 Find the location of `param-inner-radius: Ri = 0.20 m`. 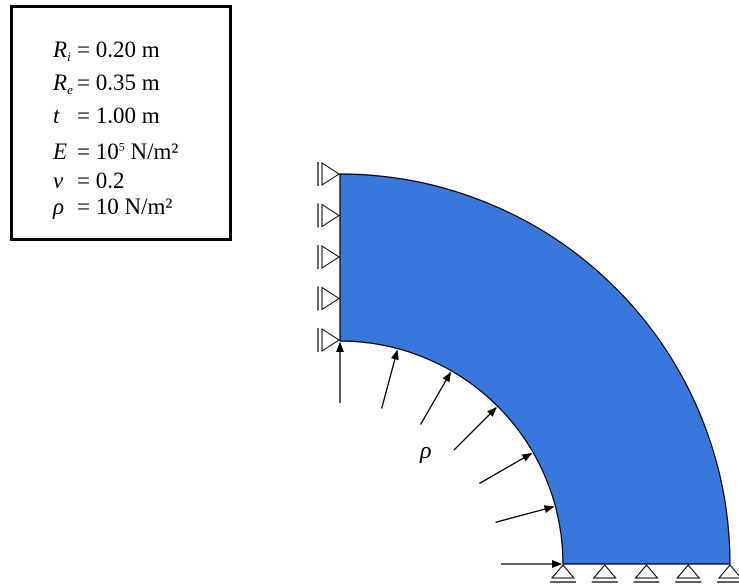

param-inner-radius: Ri = 0.20 m is located at coordinates (106, 50).